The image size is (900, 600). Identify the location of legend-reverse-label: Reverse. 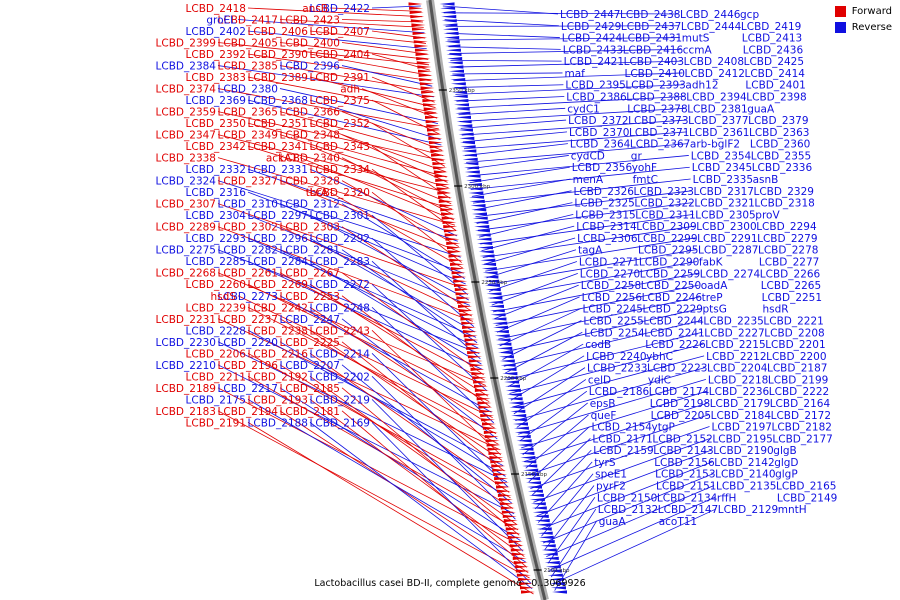
(871, 27).